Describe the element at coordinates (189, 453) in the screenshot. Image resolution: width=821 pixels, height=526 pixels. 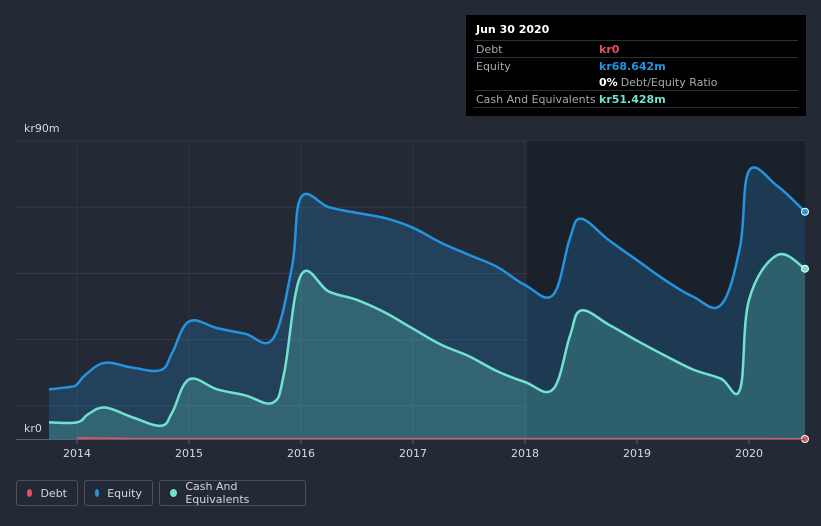
I see `x-tick-label: 2015` at that location.